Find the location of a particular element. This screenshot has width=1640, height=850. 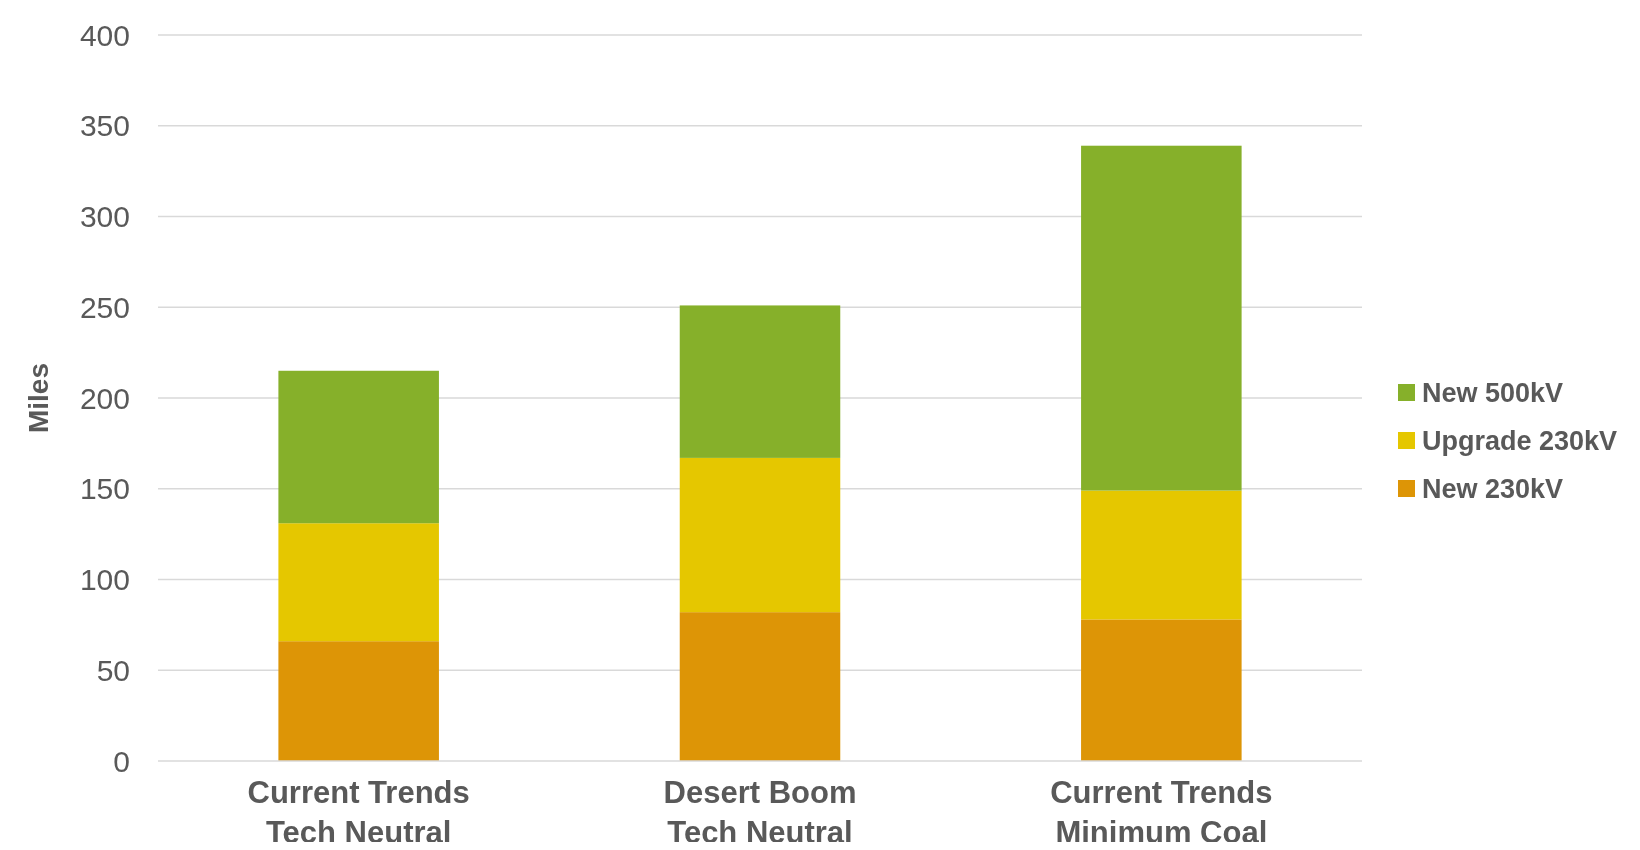

y-tick-label: 100 is located at coordinates (104, 579).